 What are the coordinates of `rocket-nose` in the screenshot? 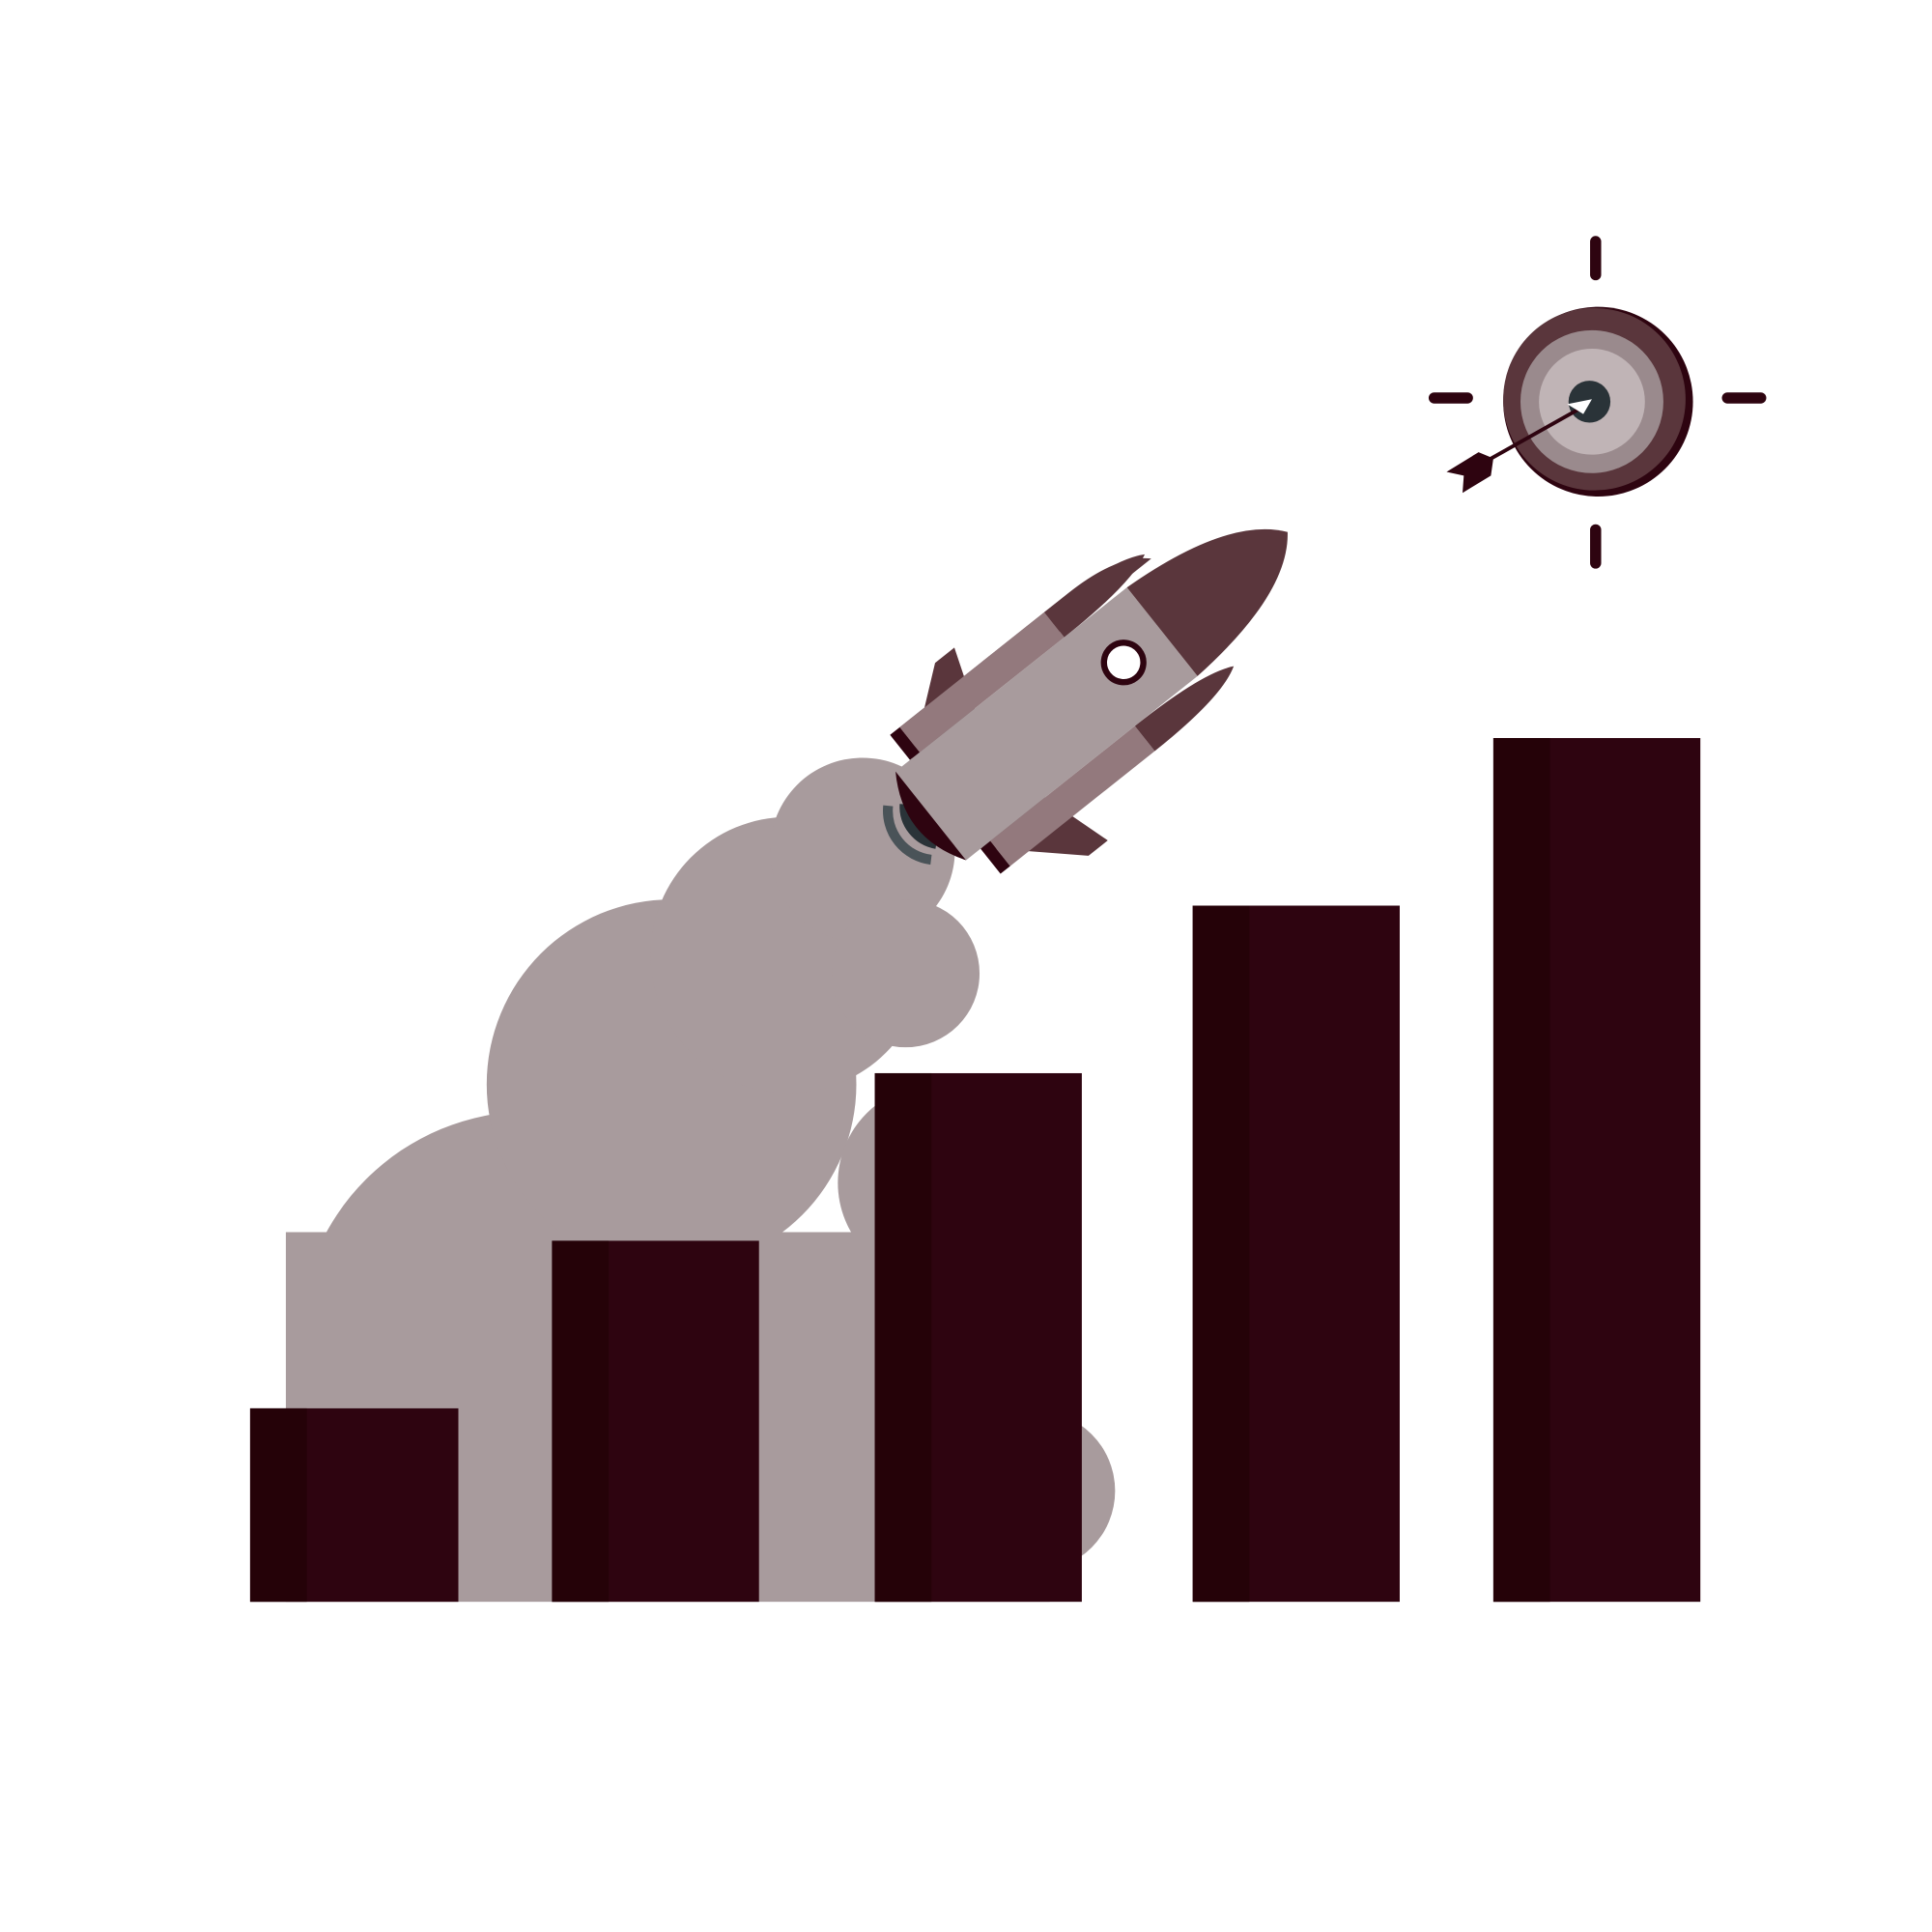 It's located at (1207, 602).